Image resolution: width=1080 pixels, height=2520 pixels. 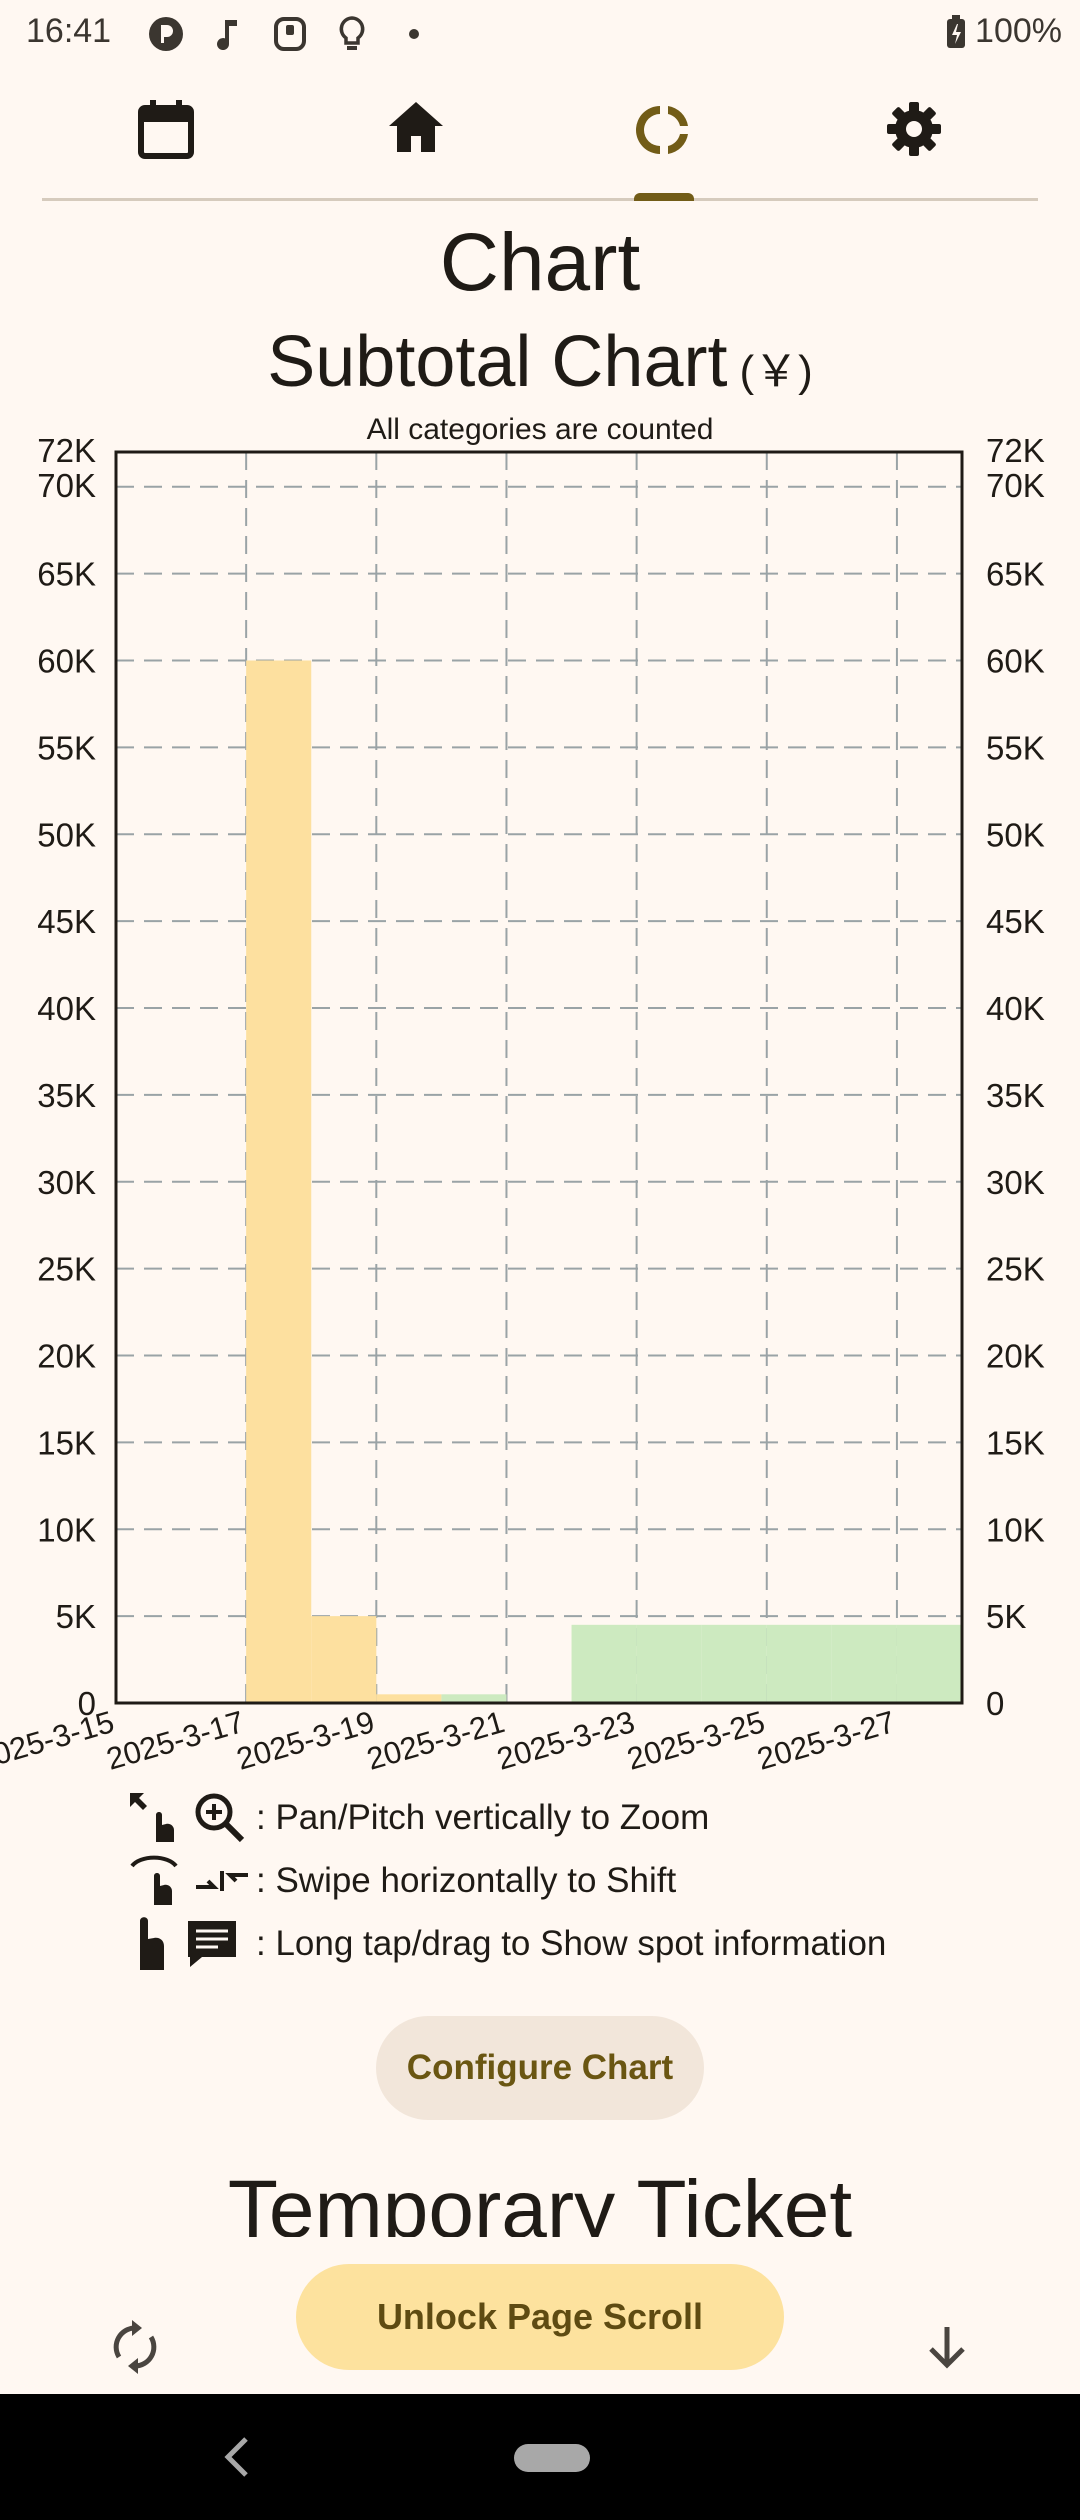 I want to click on hint-text: : Swipe horizontally to Shift, so click(x=466, y=1880).